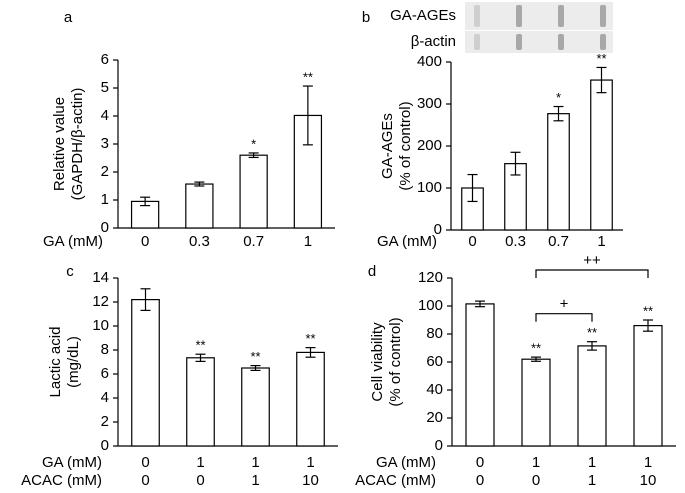 Image resolution: width=685 pixels, height=493 pixels. What do you see at coordinates (515, 241) in the screenshot?
I see `x-tick-label: 0.3` at bounding box center [515, 241].